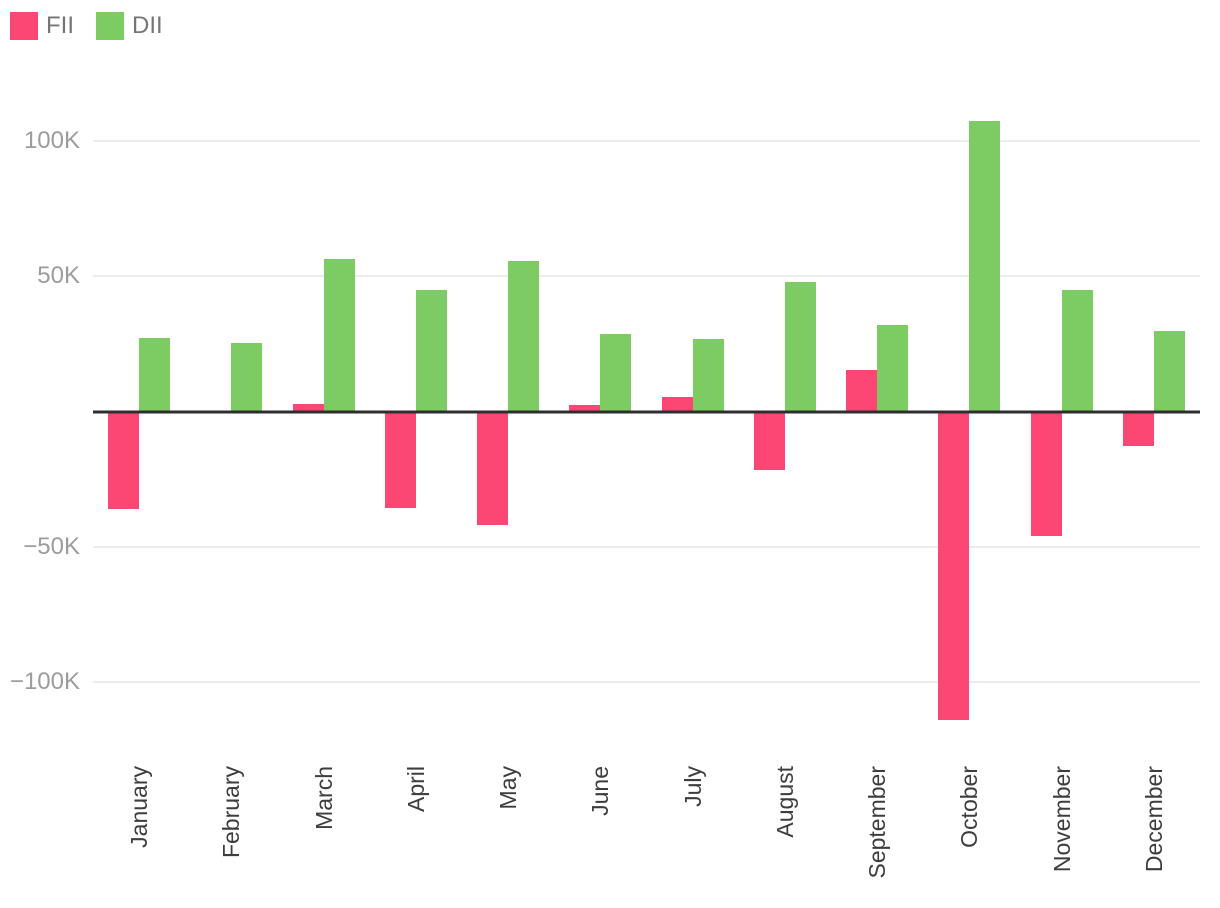  Describe the element at coordinates (44, 681) in the screenshot. I see `y-tick-label-−100K: −100K` at that location.